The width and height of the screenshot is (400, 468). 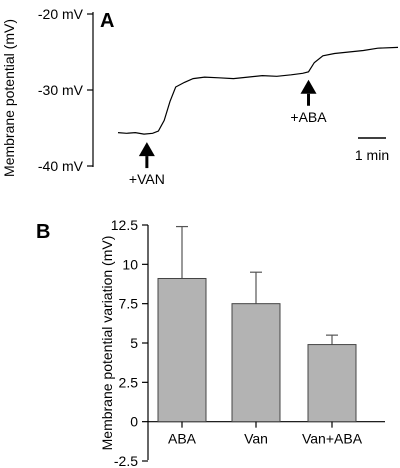 What do you see at coordinates (256, 439) in the screenshot?
I see `panel-b-category-label: Van` at bounding box center [256, 439].